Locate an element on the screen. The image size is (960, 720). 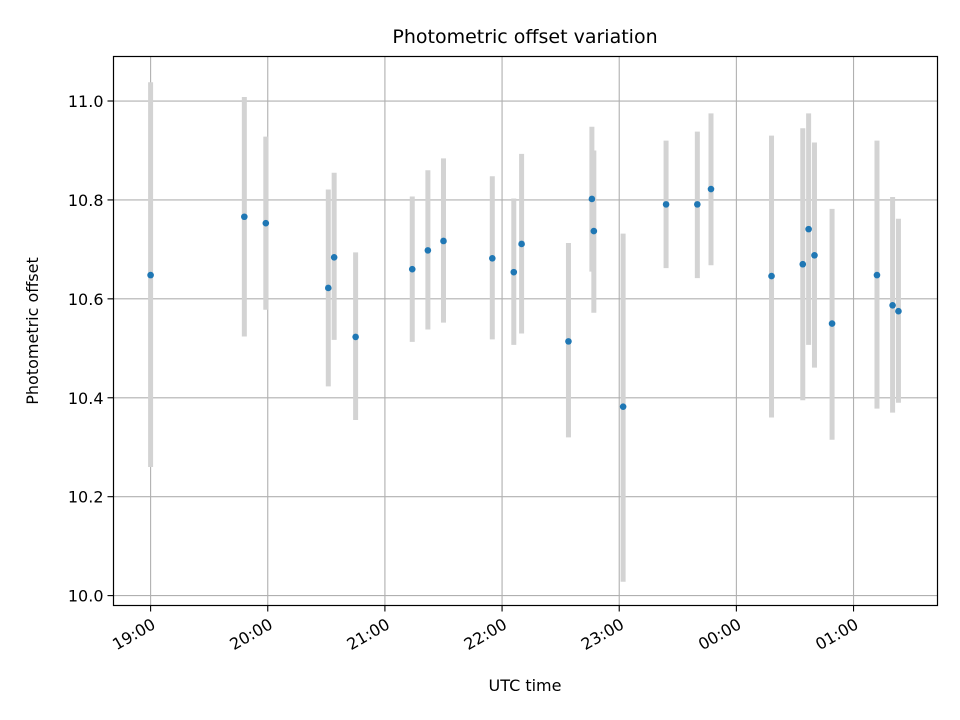
y-tick-label: 10.6 is located at coordinates (86, 299).